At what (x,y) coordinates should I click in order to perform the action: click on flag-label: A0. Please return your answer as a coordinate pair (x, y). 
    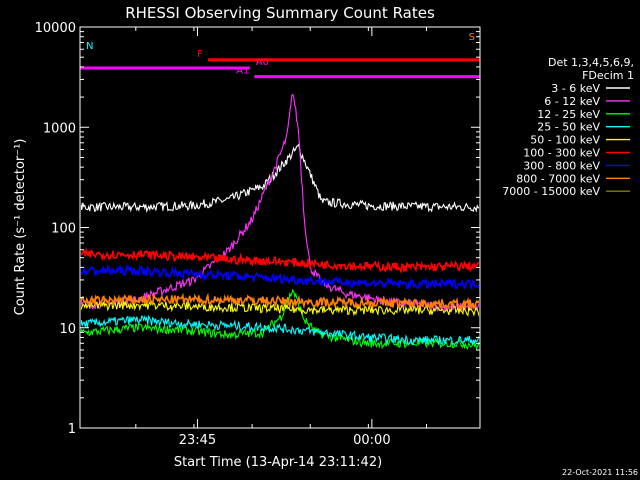
    Looking at the image, I should click on (262, 62).